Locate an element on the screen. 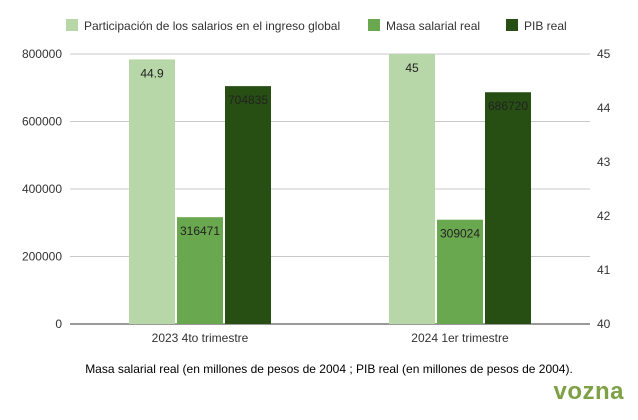 This screenshot has height=420, width=638. x-category-label: 2023 4to trimestre is located at coordinates (200, 338).